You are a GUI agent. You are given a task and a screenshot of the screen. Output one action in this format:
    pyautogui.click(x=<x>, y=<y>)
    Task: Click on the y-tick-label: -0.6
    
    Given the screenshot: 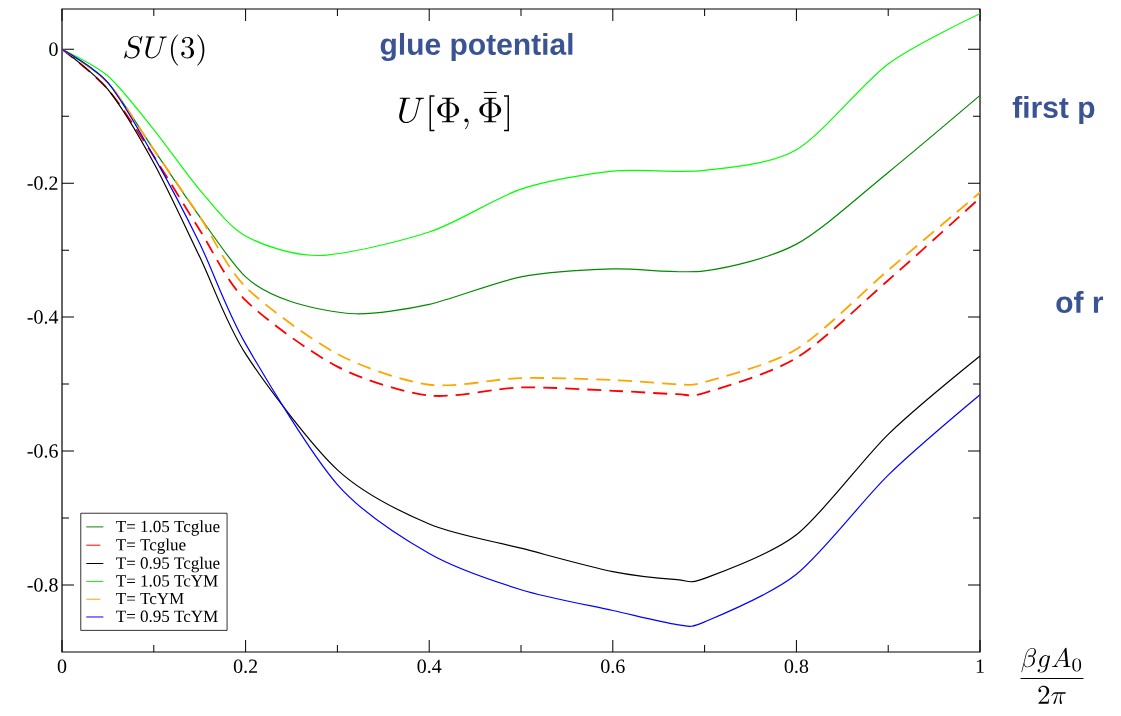 What is the action you would take?
    pyautogui.click(x=42, y=451)
    